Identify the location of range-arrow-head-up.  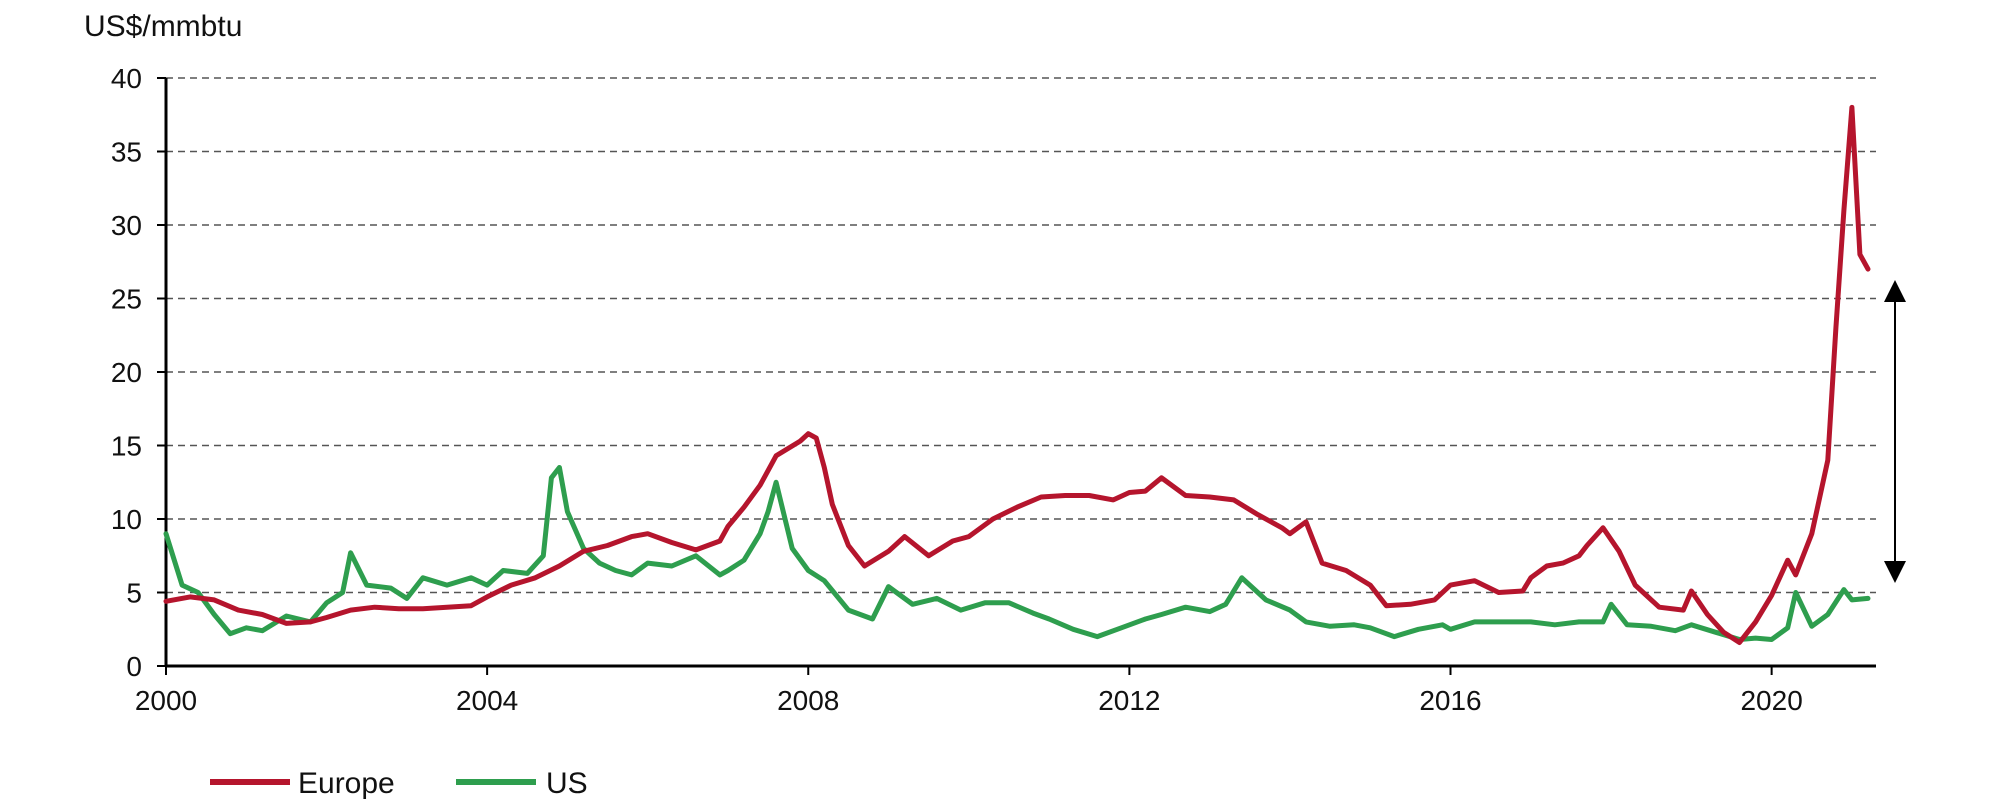
(1895, 291).